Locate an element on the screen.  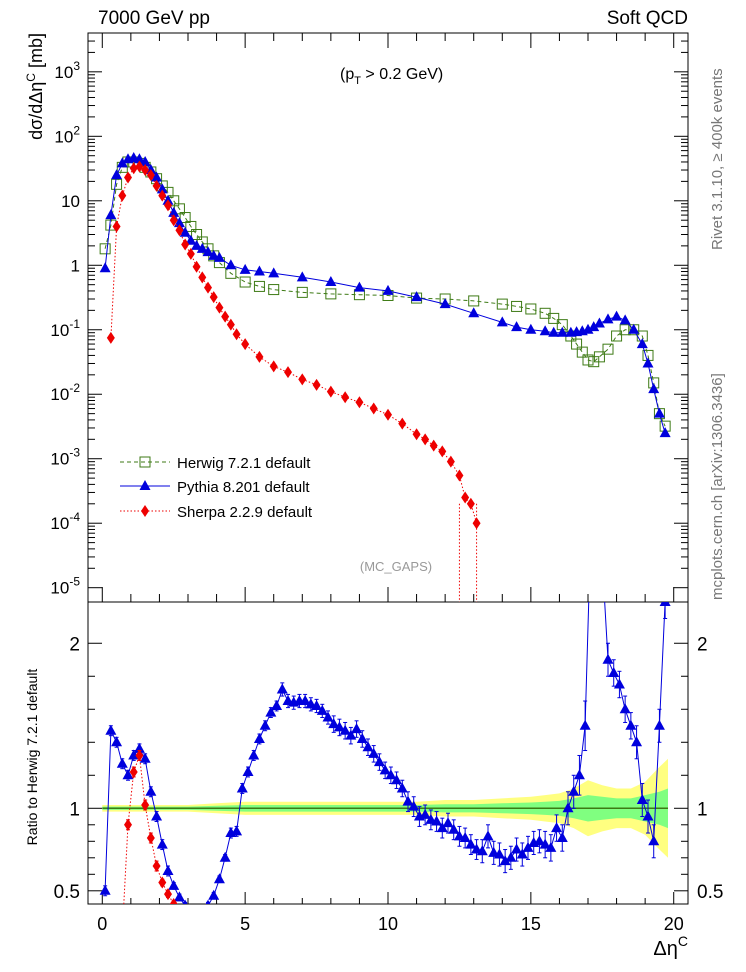
ratio-ytick-label: 0.5 is located at coordinates (67, 892).